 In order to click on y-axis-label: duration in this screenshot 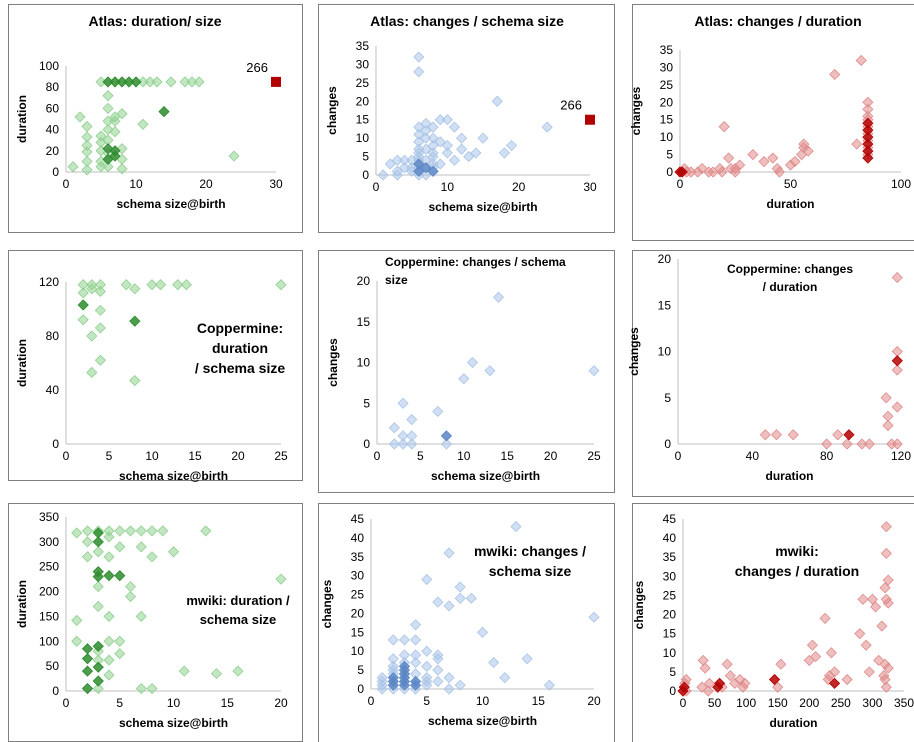, I will do `click(22, 119)`.